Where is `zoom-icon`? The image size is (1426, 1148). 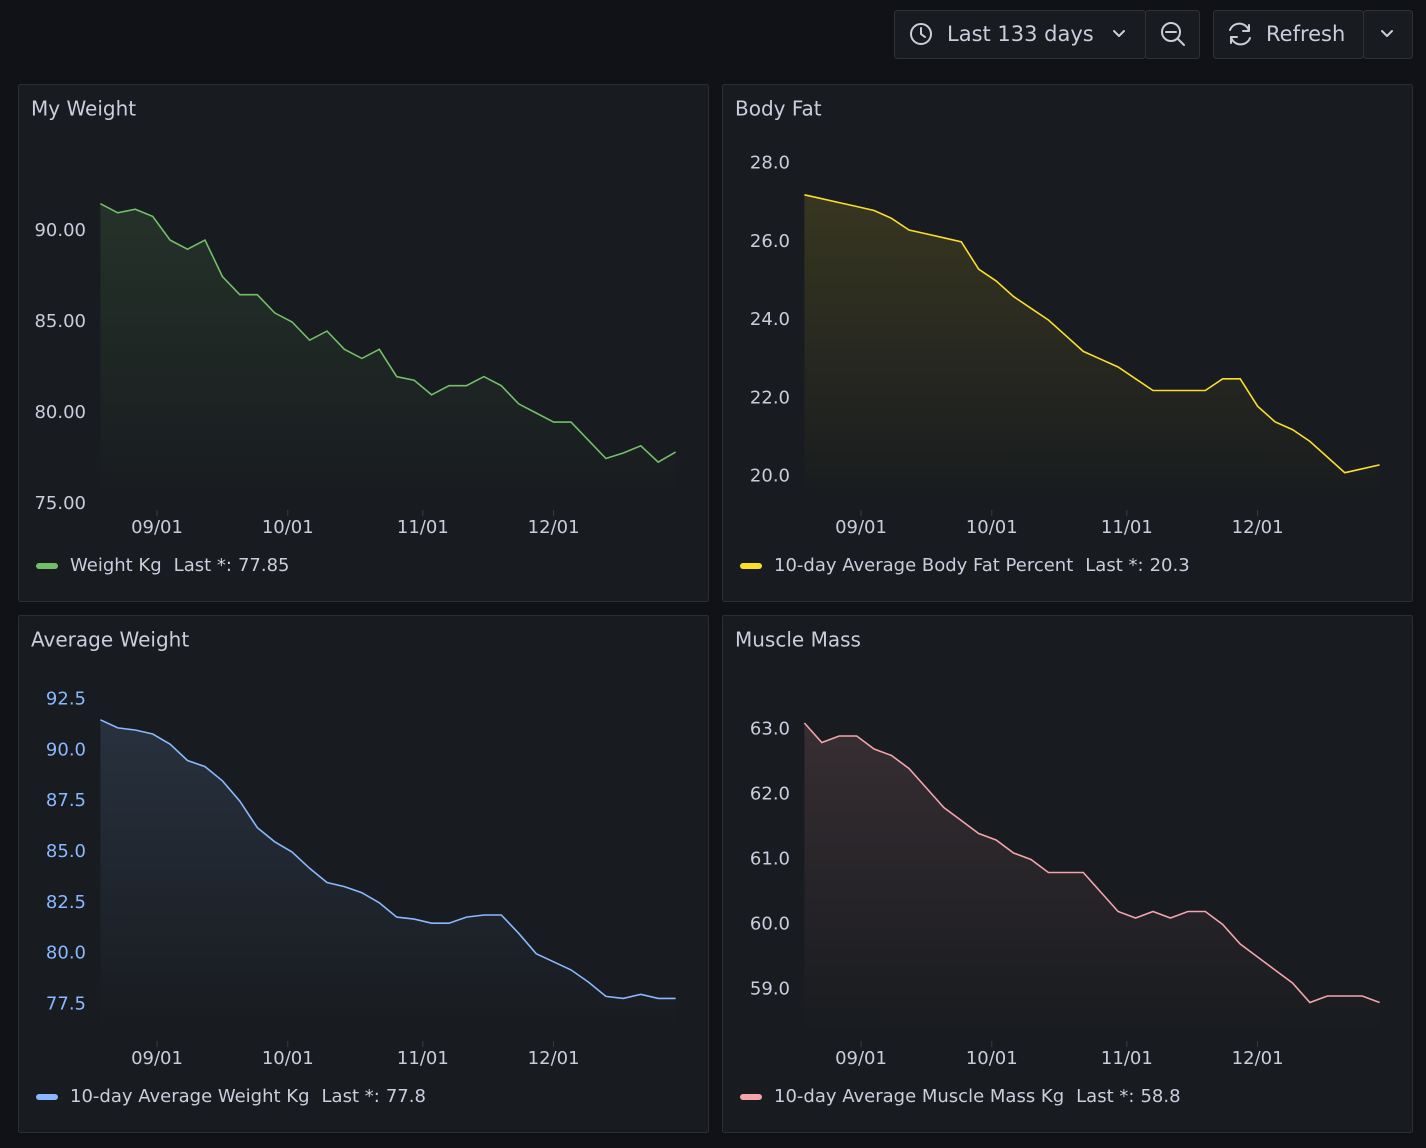 zoom-icon is located at coordinates (1171, 32).